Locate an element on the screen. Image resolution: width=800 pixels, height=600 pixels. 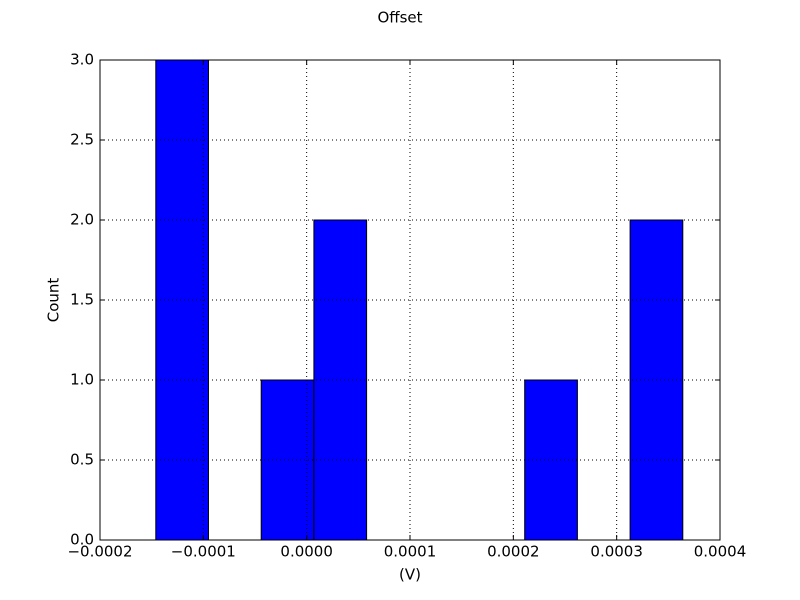
y-tick-label: 2.5 is located at coordinates (82, 140).